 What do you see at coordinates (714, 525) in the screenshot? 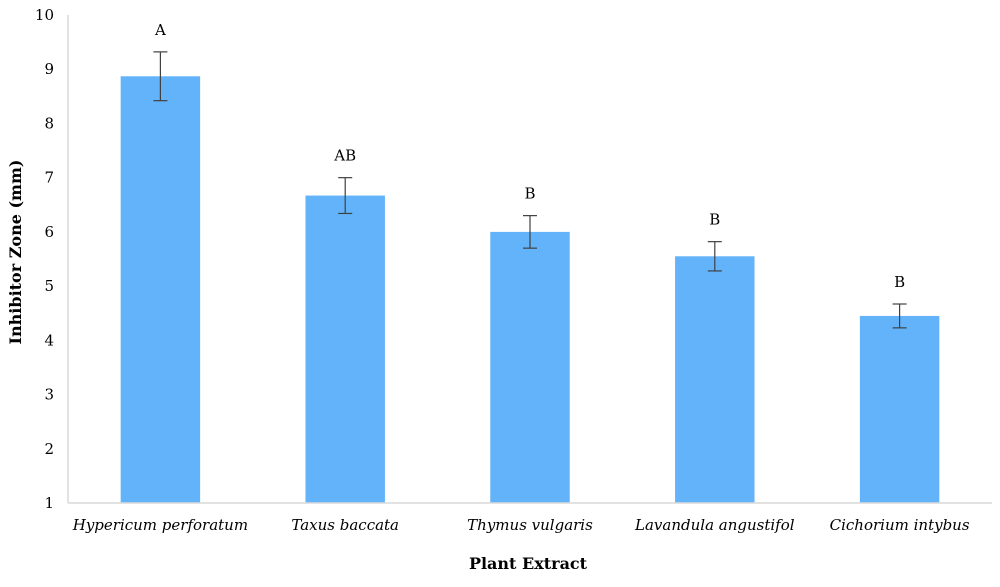
I see `x-tick-label: Lavandula angustifol` at bounding box center [714, 525].